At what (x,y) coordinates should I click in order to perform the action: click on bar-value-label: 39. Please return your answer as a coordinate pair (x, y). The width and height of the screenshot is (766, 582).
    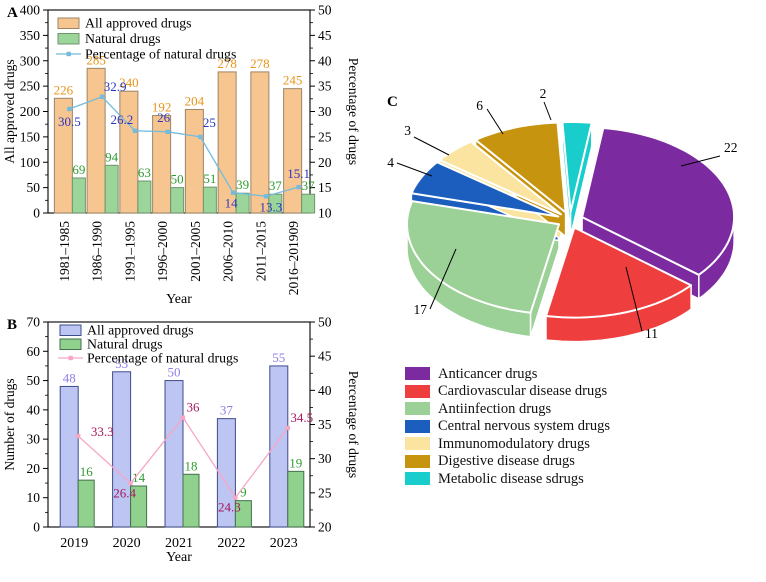
    Looking at the image, I should click on (242, 184).